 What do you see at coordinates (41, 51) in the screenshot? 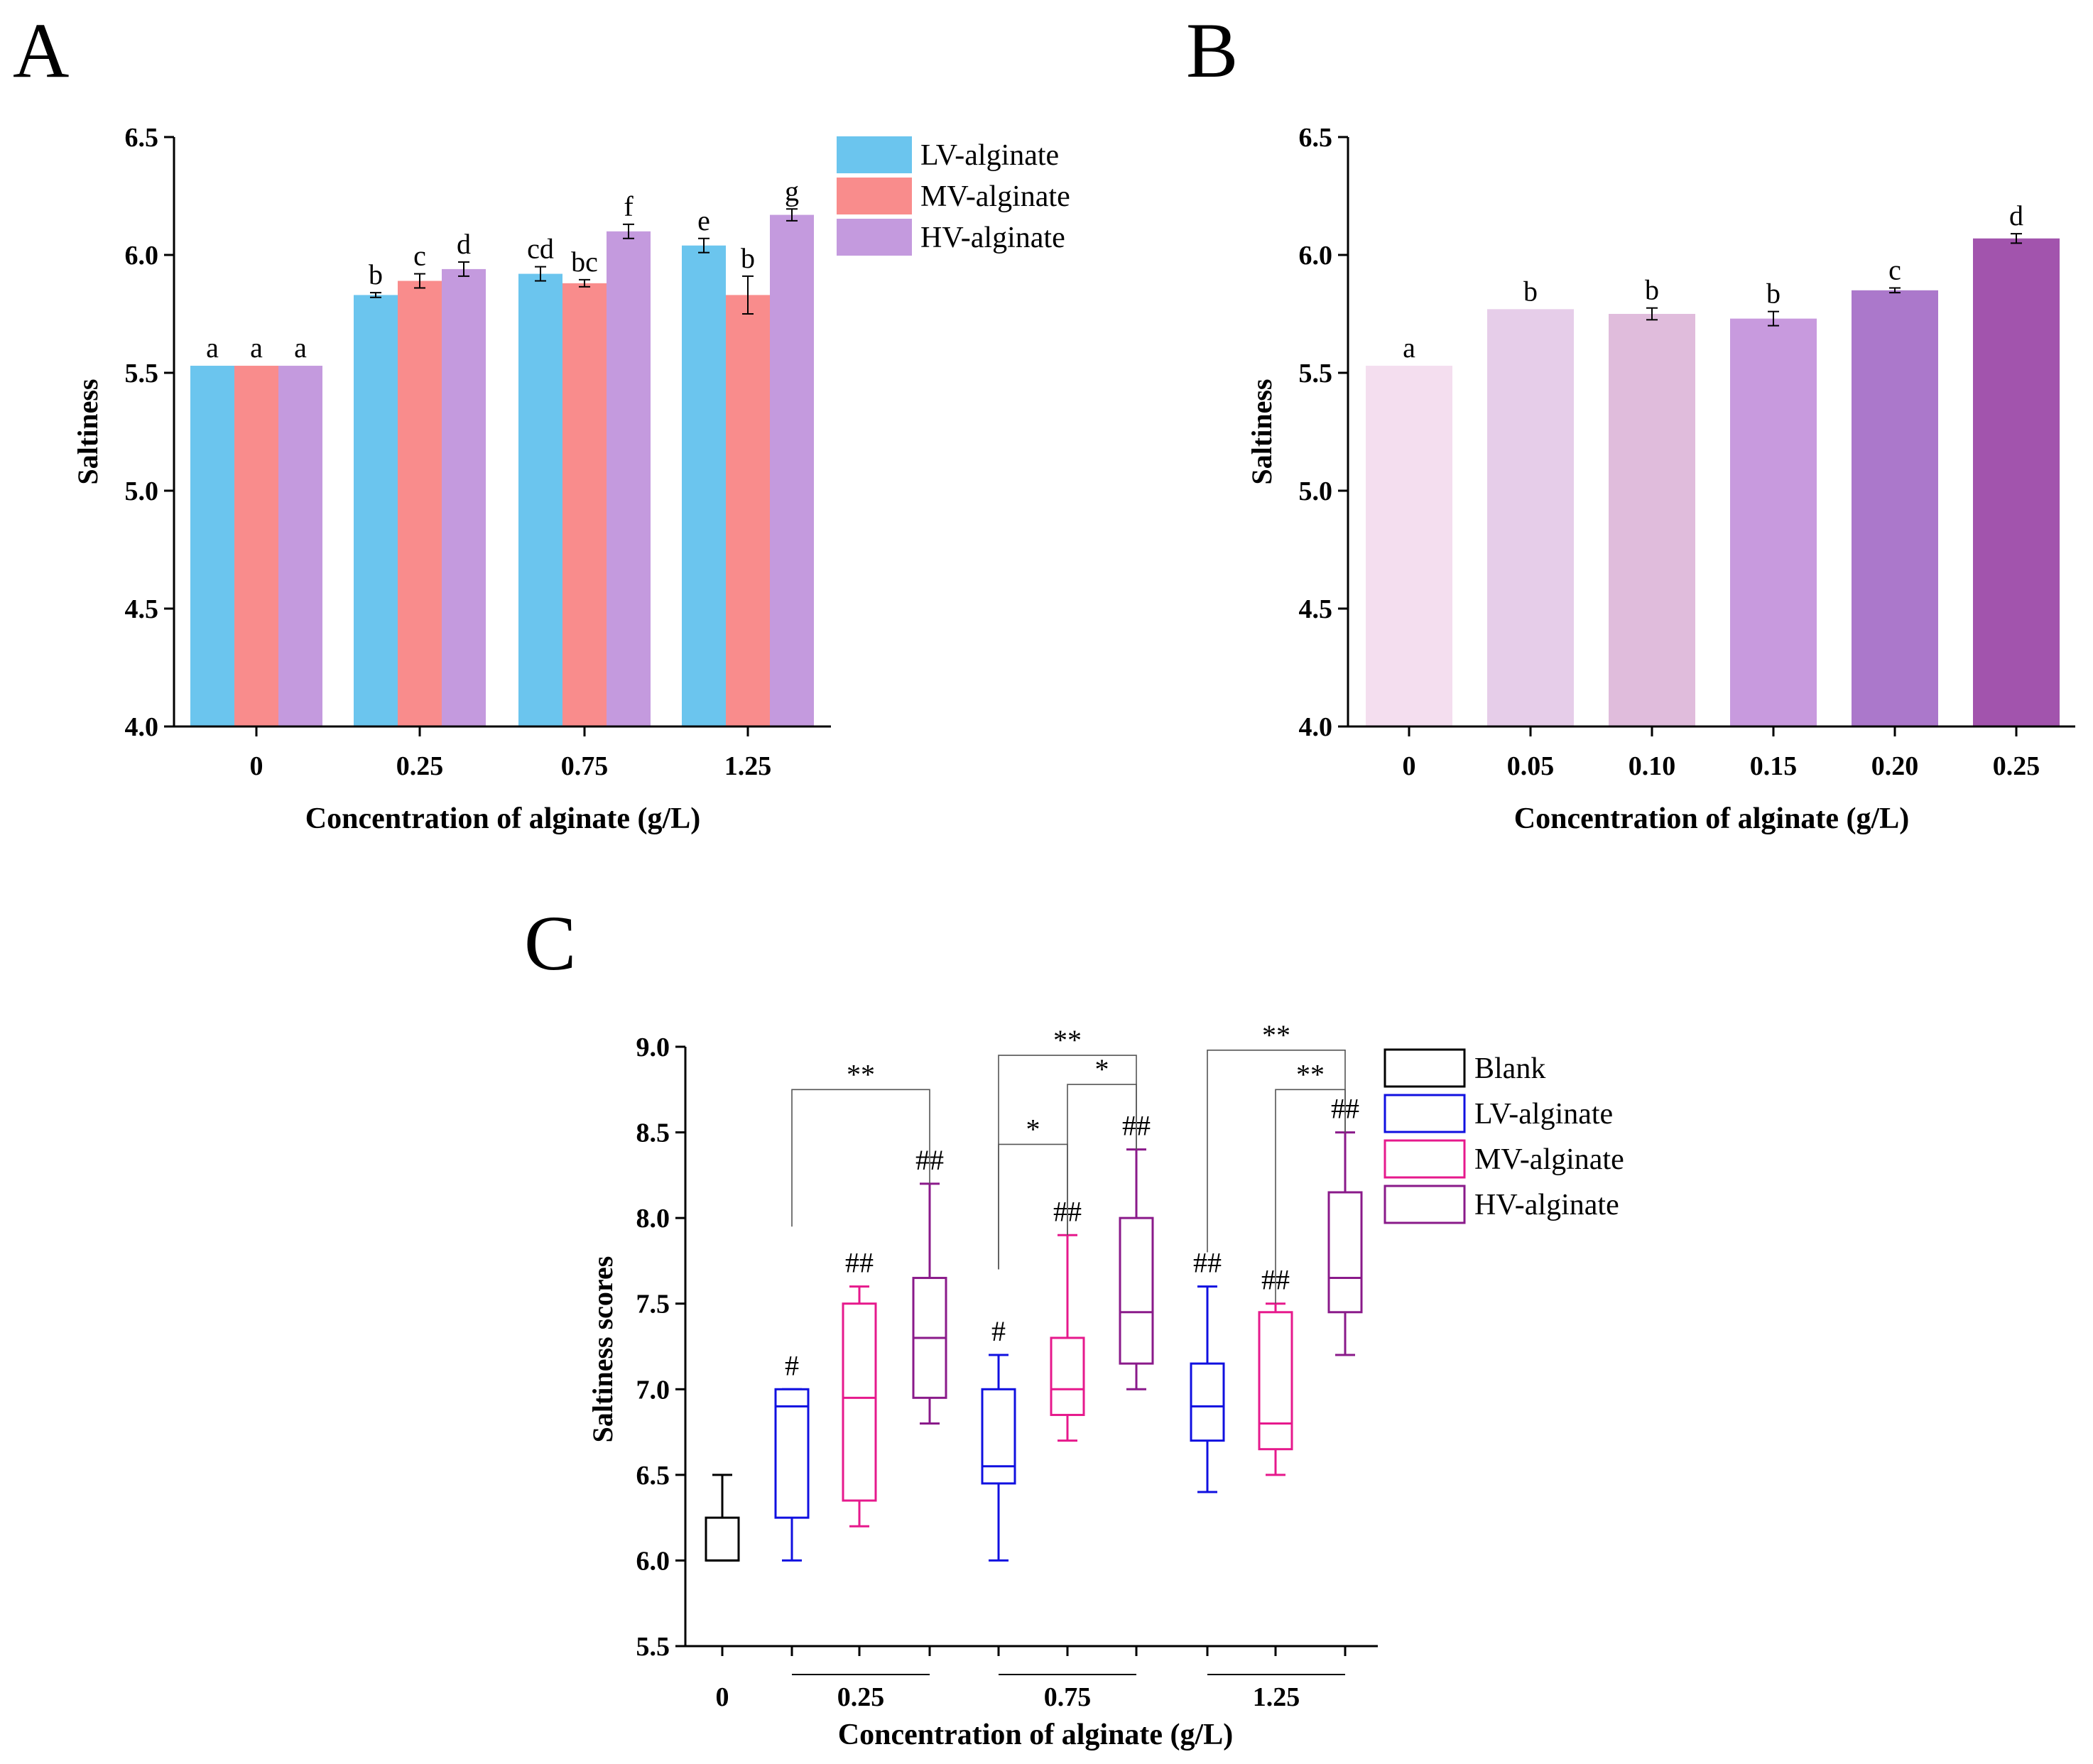
I see `panel-label-a: A` at bounding box center [41, 51].